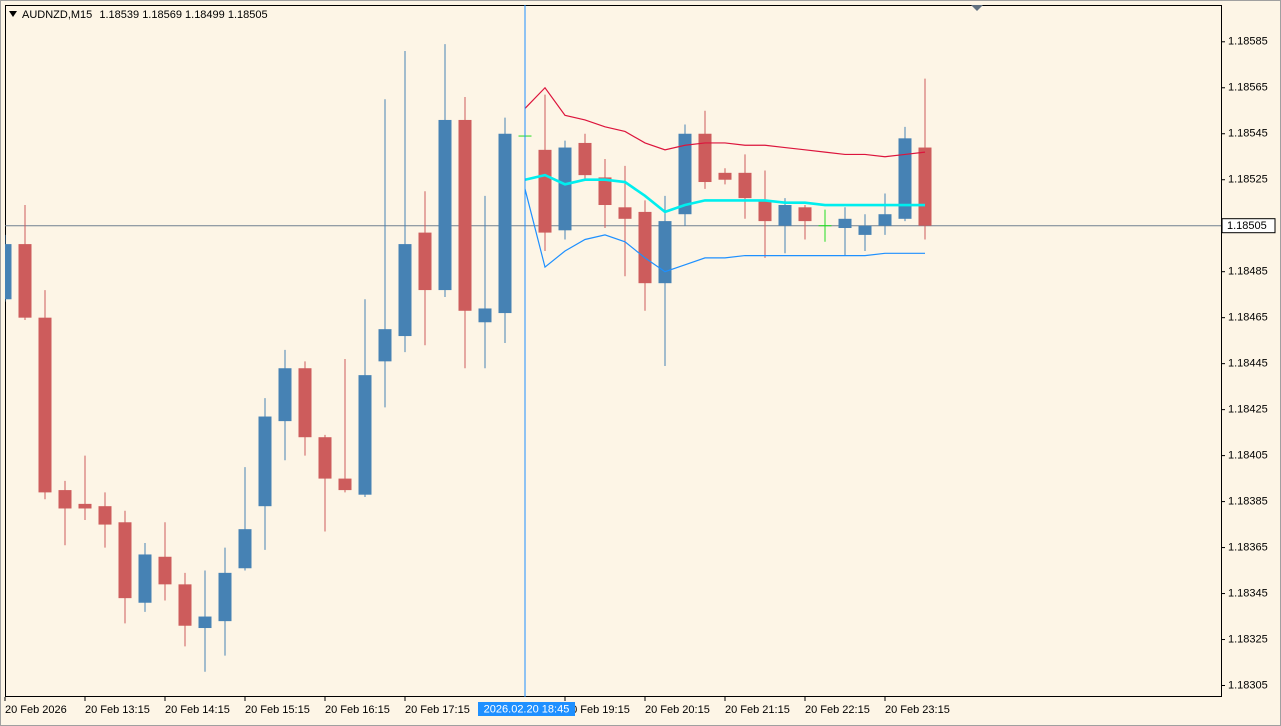  What do you see at coordinates (1248, 501) in the screenshot?
I see `y-tick-label: 1.18385` at bounding box center [1248, 501].